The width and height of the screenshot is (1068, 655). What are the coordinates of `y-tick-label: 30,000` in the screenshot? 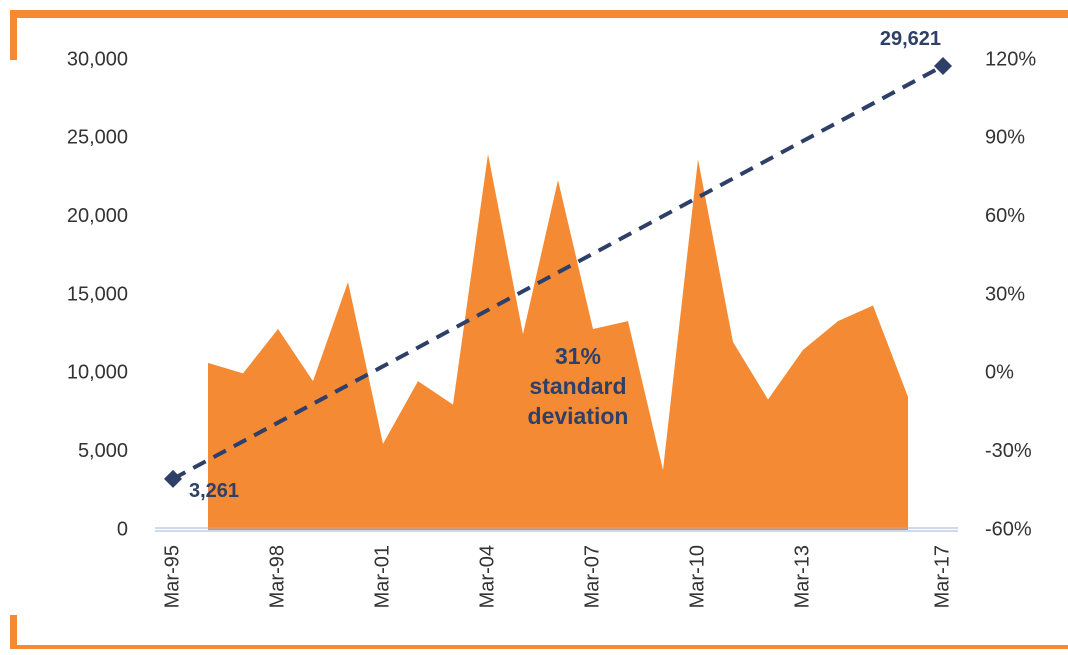 It's located at (97, 59).